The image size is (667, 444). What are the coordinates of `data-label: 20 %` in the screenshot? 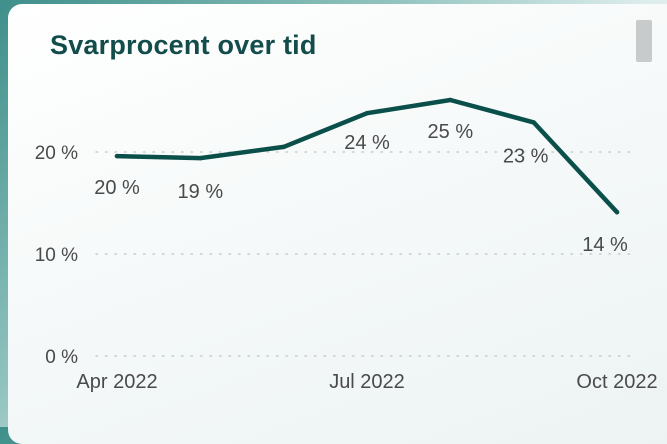 It's located at (117, 188).